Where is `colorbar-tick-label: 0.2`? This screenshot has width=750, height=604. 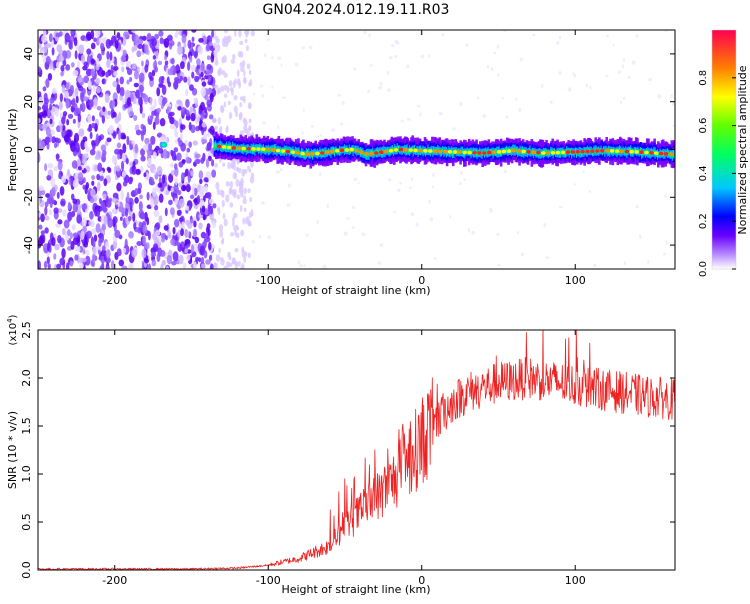
colorbar-tick-label: 0.2 is located at coordinates (703, 221).